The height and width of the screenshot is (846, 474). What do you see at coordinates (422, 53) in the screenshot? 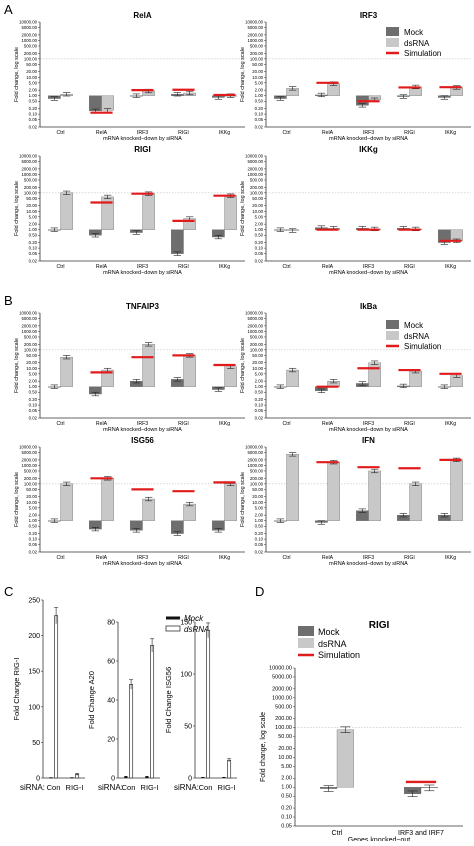
I see `legend-simulation-label: Simulation` at bounding box center [422, 53].